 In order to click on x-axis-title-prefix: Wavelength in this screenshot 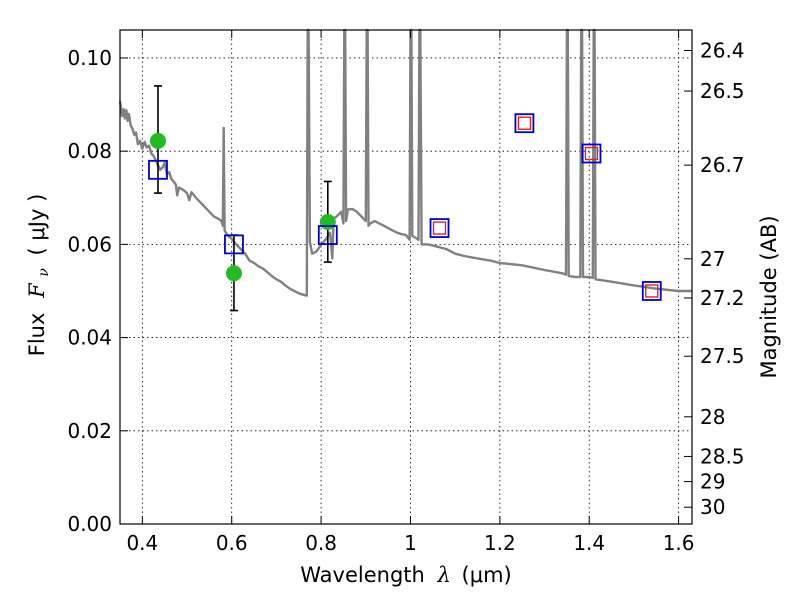, I will do `click(362, 575)`.